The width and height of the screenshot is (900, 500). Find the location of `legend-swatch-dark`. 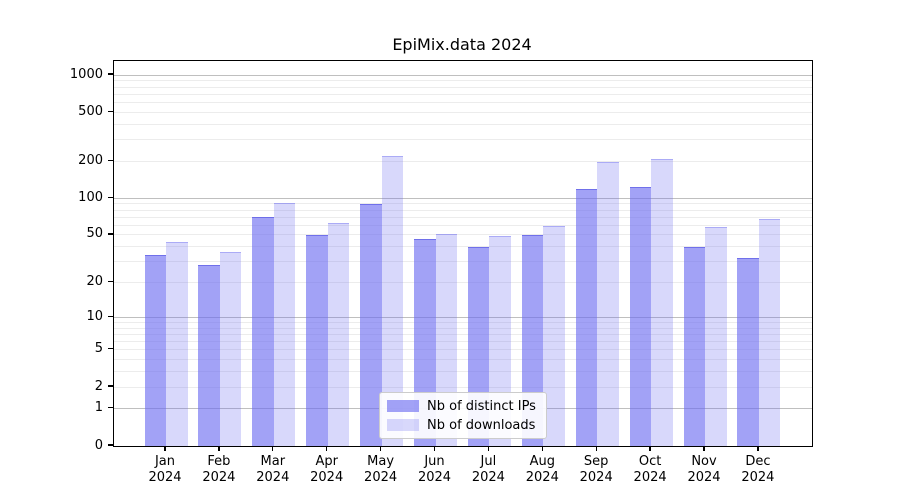

legend-swatch-dark is located at coordinates (403, 406).